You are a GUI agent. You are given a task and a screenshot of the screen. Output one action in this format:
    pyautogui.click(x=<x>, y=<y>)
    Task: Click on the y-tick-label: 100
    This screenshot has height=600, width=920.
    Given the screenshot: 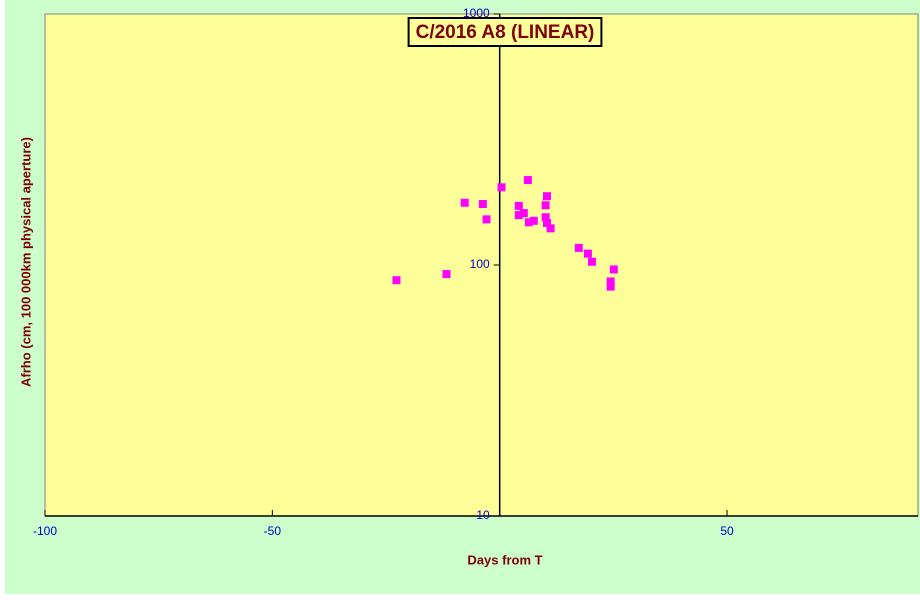 What is the action you would take?
    pyautogui.click(x=480, y=264)
    